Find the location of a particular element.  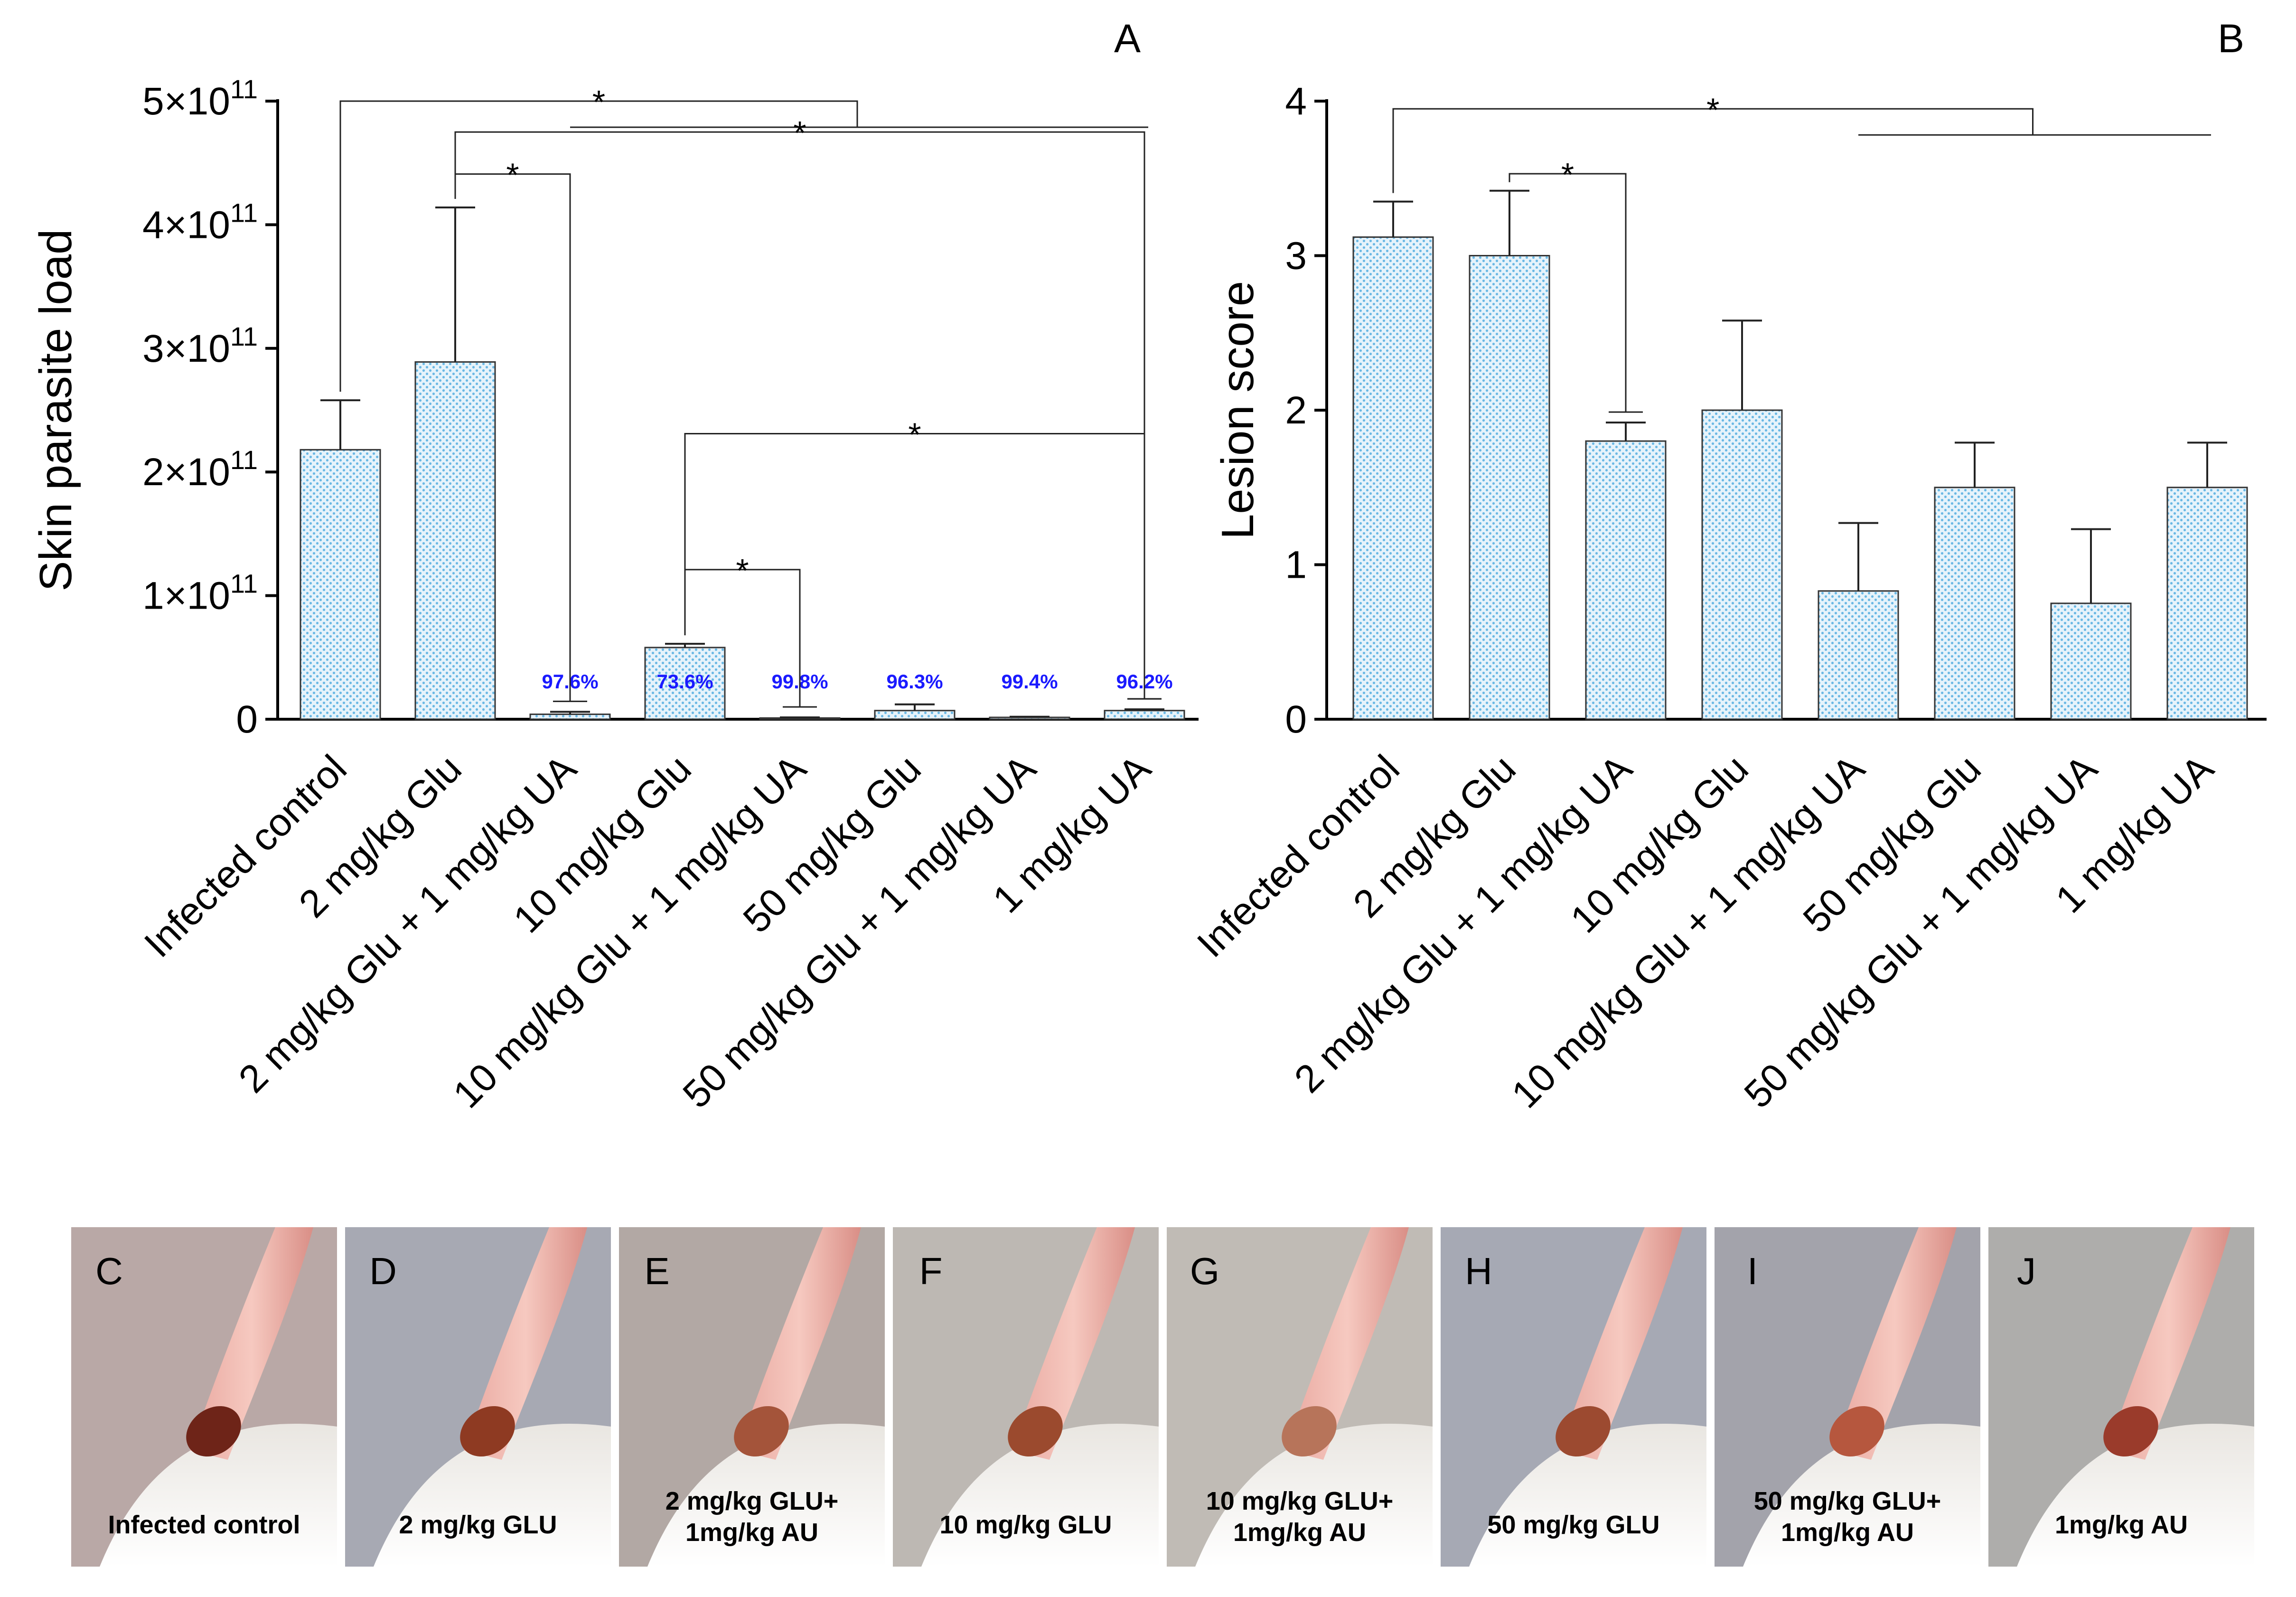

photo-caption: Infected control is located at coordinates (204, 1525).